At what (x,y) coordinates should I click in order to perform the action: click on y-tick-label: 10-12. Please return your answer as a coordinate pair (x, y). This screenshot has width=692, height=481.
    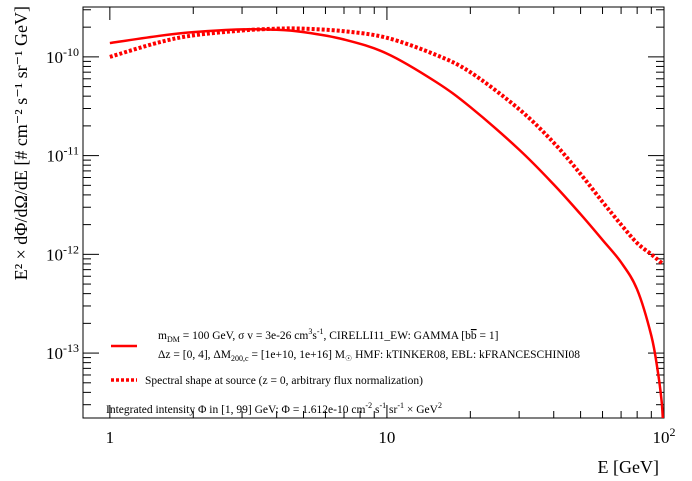
    Looking at the image, I should click on (62, 253).